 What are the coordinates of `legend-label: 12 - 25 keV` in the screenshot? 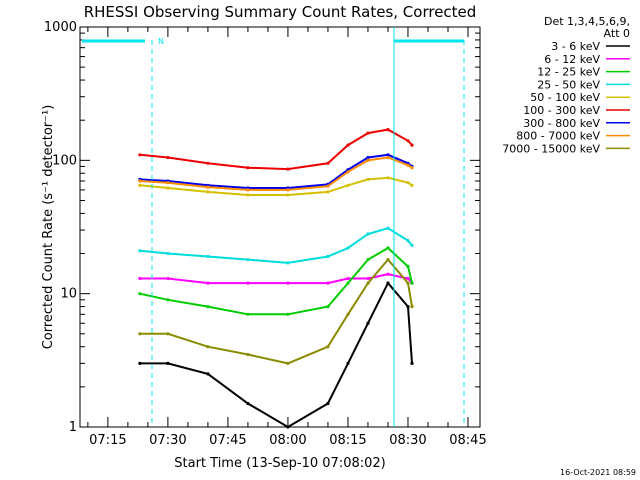 It's located at (568, 72).